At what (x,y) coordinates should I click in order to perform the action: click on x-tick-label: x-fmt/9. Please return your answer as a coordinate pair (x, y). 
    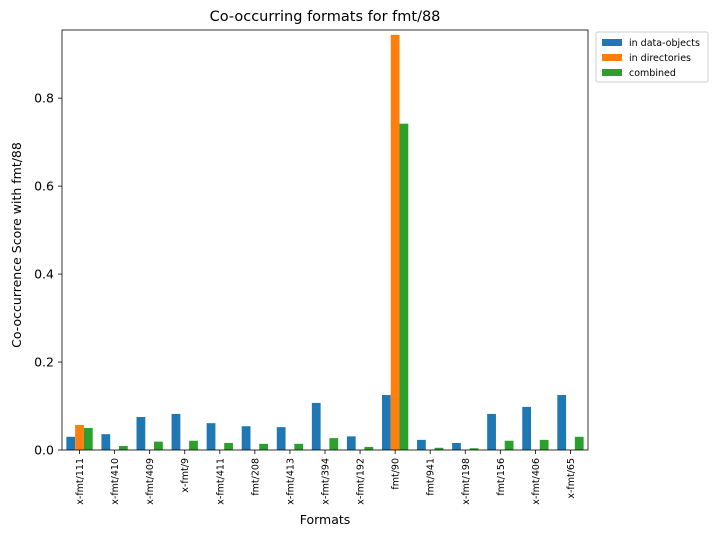
    Looking at the image, I should click on (185, 475).